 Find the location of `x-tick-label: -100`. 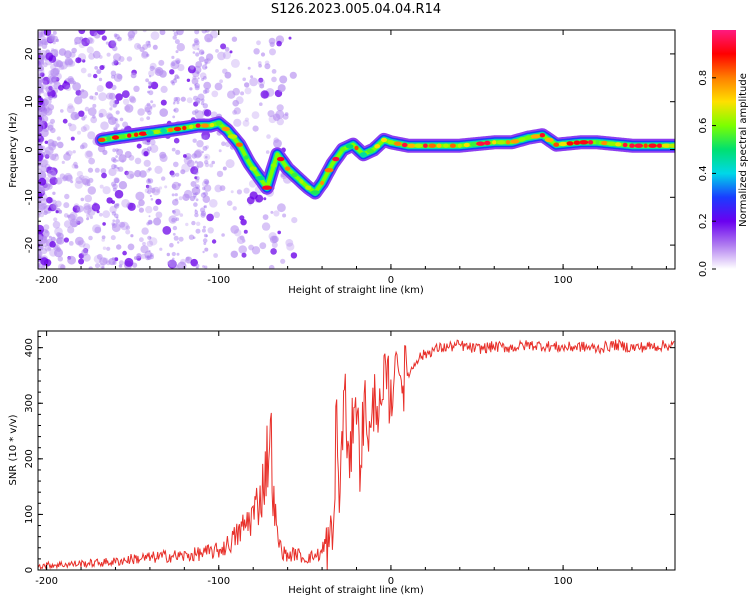

x-tick-label: -100 is located at coordinates (218, 280).